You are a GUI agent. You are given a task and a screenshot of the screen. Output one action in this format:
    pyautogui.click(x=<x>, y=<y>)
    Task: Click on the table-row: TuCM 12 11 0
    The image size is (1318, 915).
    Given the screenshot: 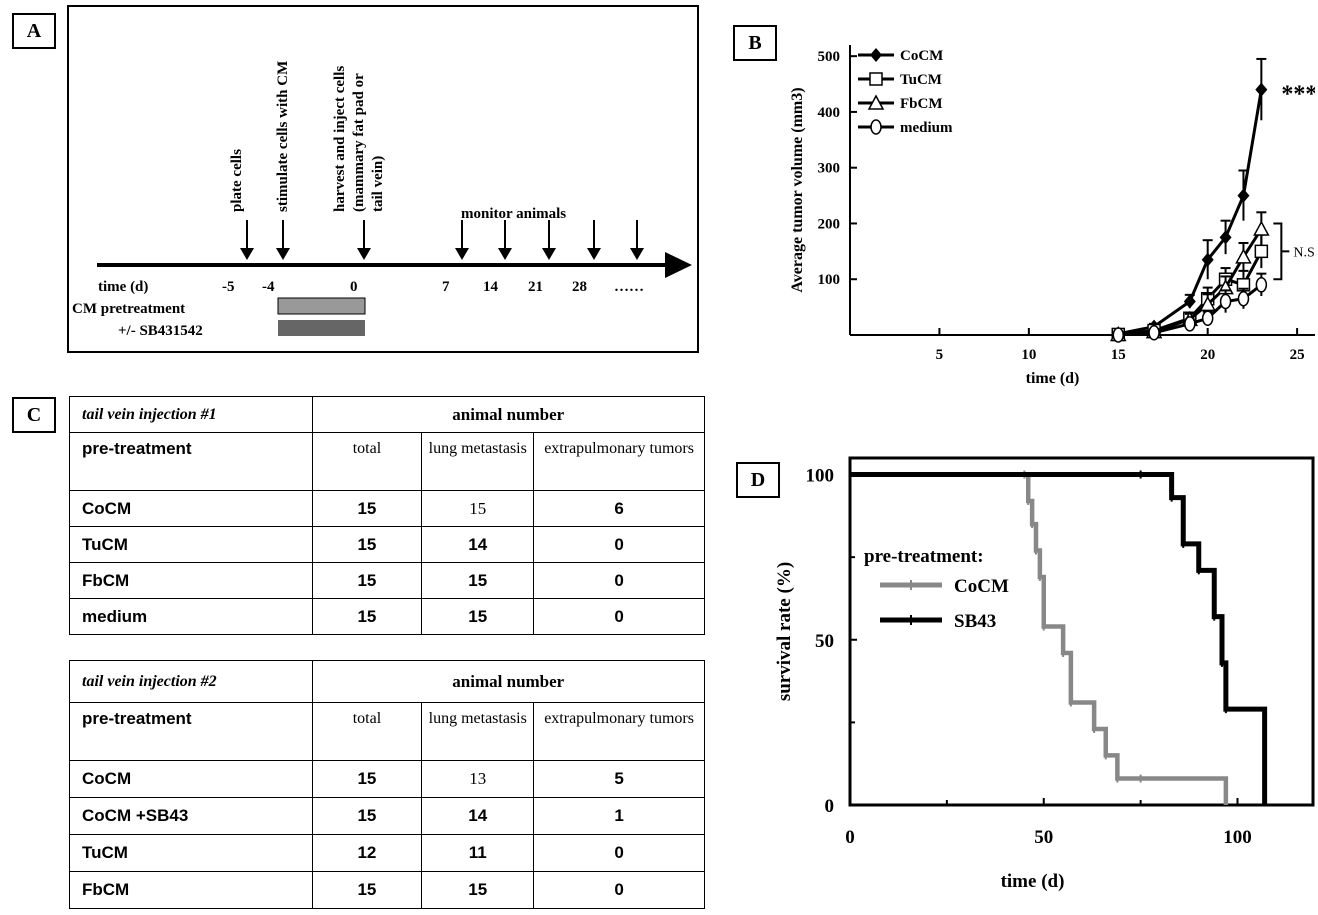 What is the action you would take?
    pyautogui.click(x=387, y=853)
    